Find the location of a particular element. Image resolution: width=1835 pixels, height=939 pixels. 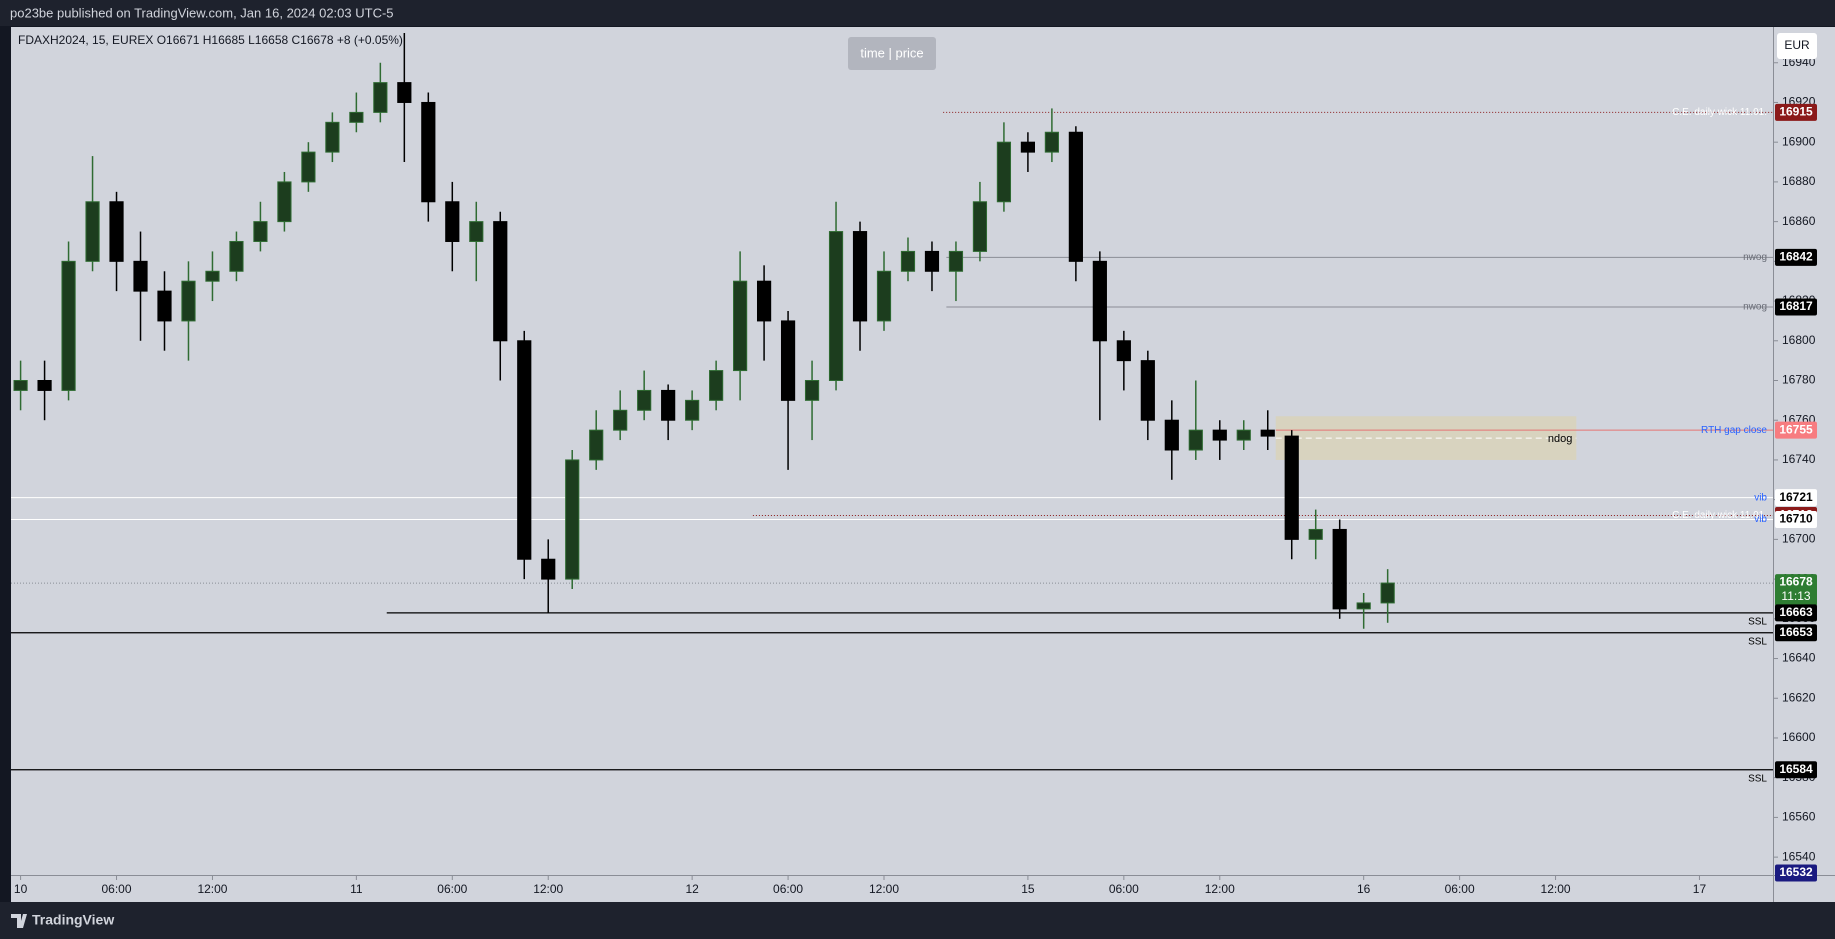

price-tag-label: 16842 is located at coordinates (1796, 257).